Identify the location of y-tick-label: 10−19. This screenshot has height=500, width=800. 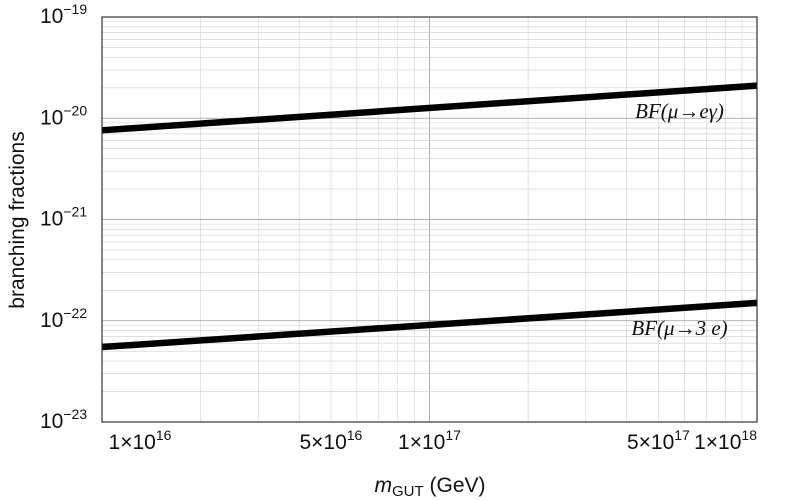
(63, 14).